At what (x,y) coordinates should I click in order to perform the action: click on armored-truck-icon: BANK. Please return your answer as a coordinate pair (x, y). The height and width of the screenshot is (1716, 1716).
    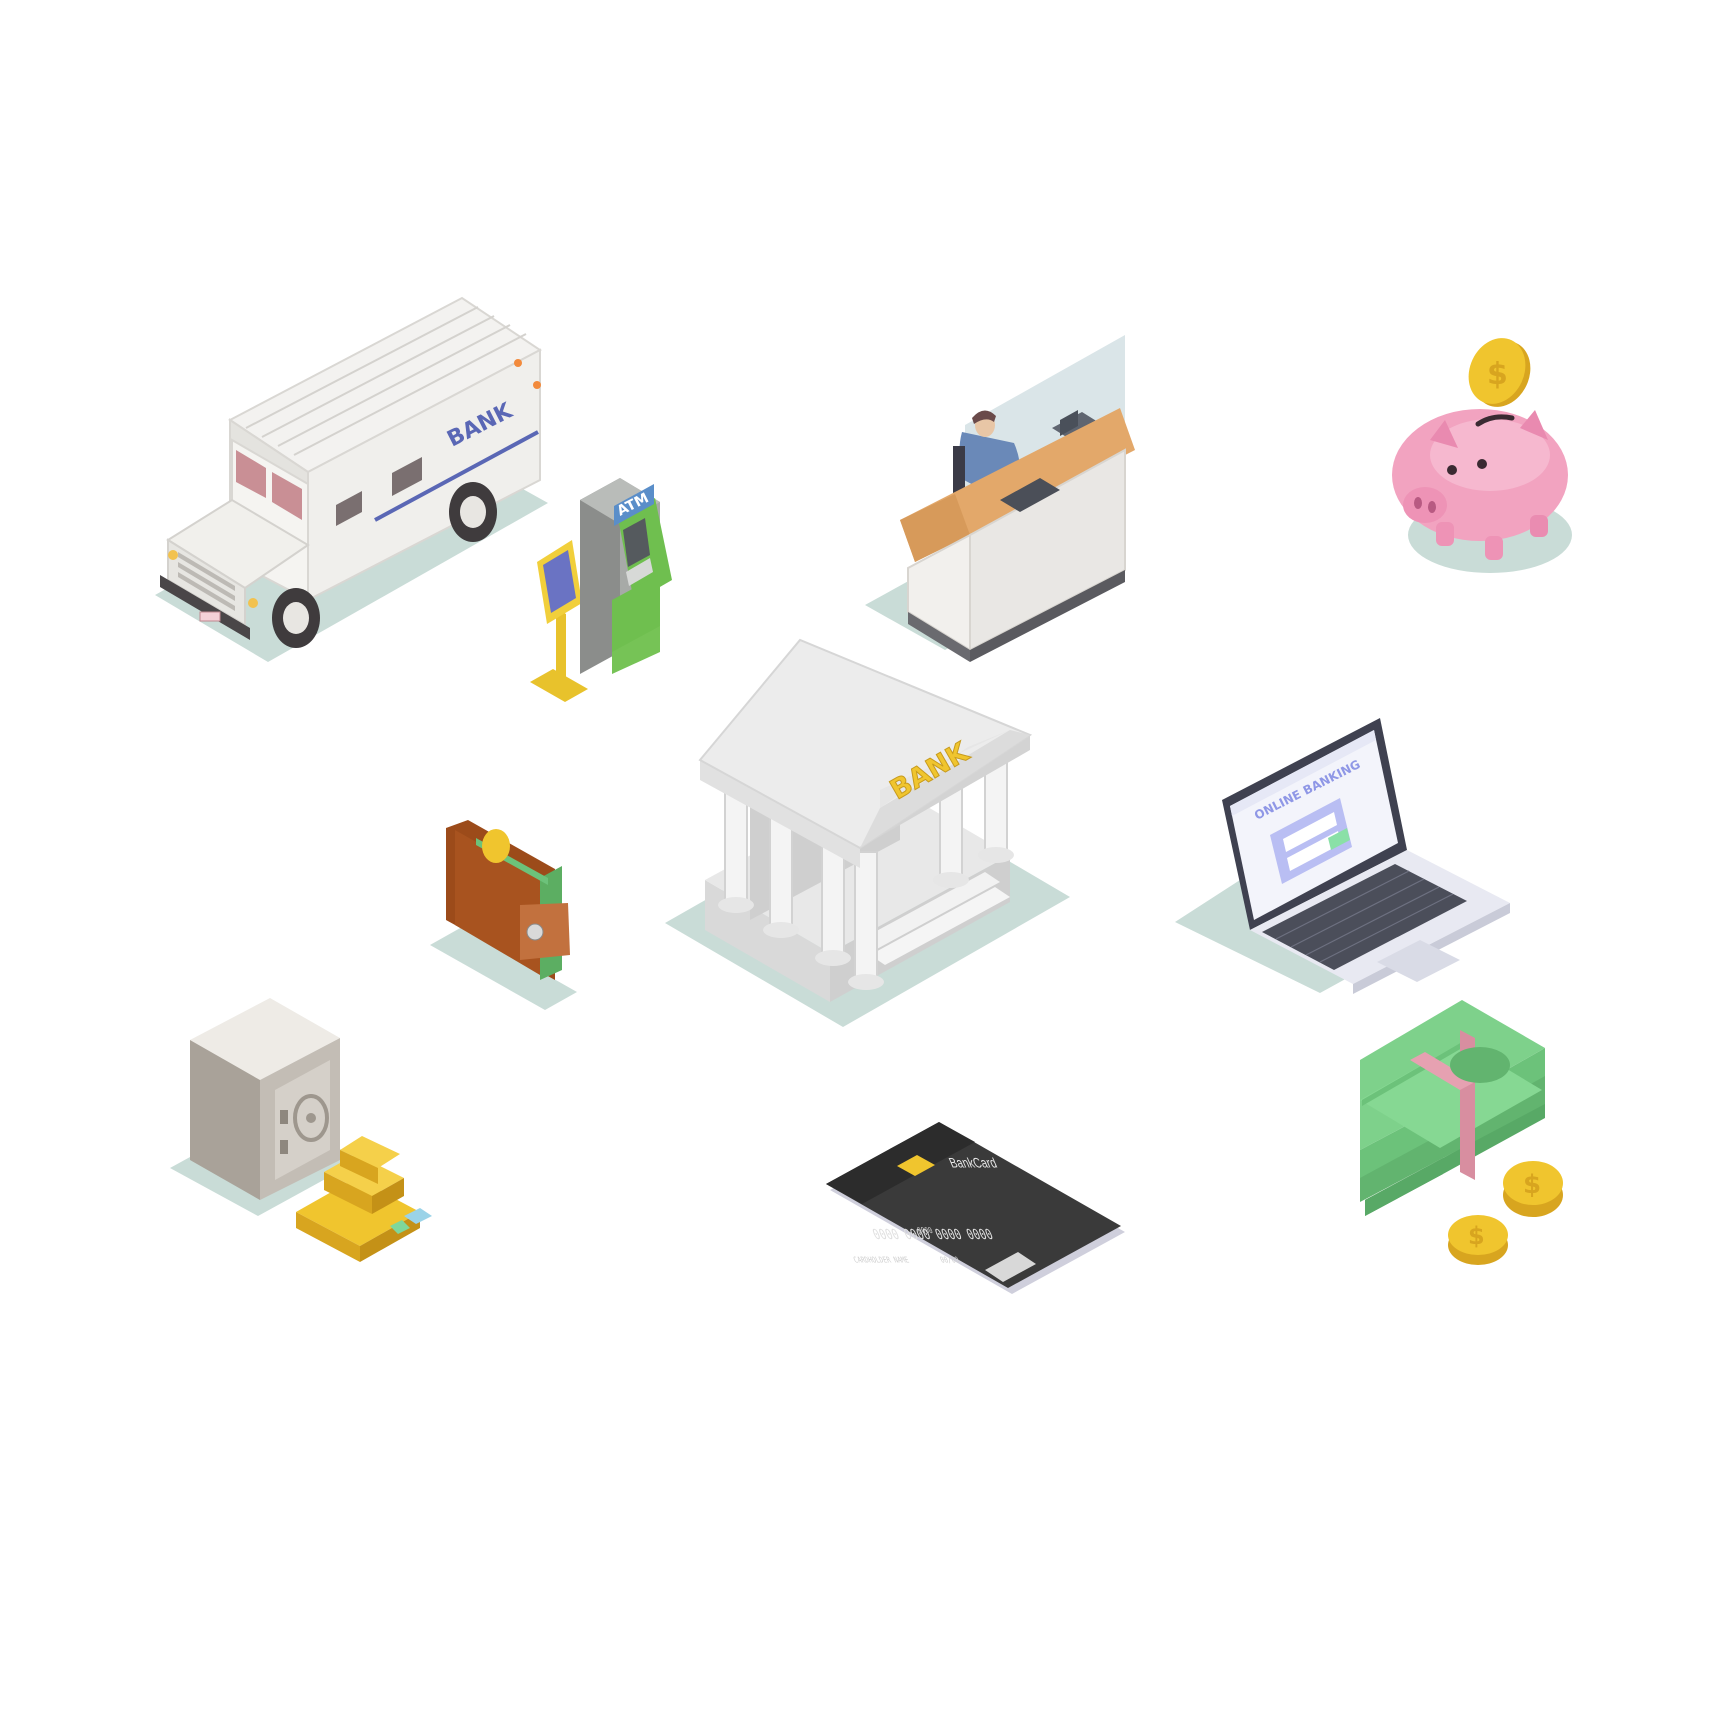
    Looking at the image, I should click on (351, 479).